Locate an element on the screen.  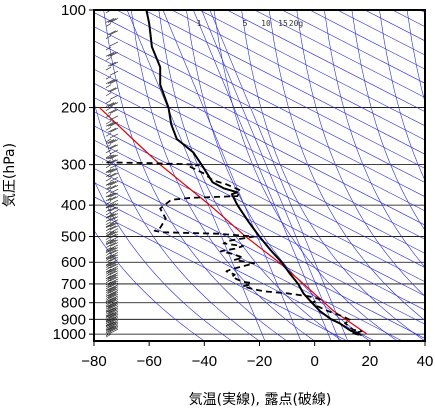
mixing-ratio-label: 1 is located at coordinates (199, 23).